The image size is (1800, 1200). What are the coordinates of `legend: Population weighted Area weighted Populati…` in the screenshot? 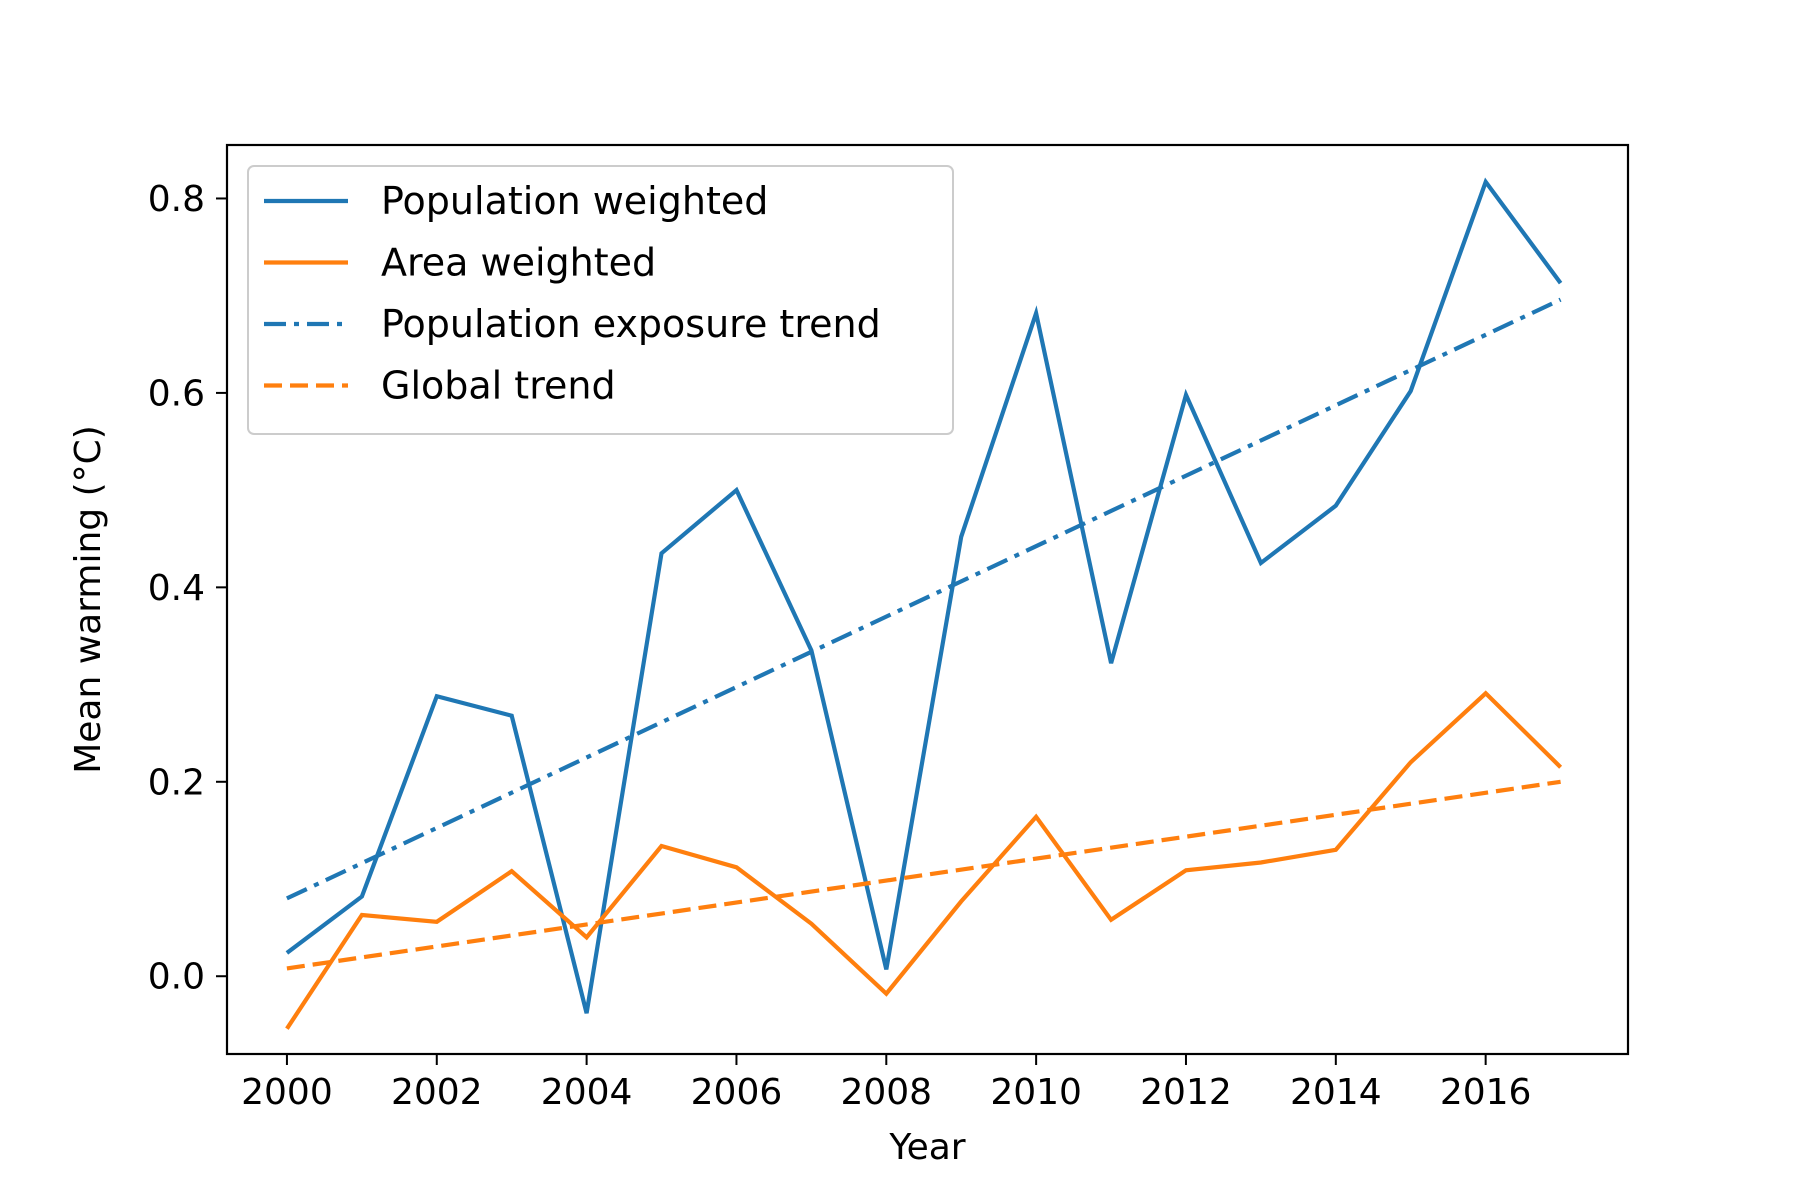 It's located at (600, 300).